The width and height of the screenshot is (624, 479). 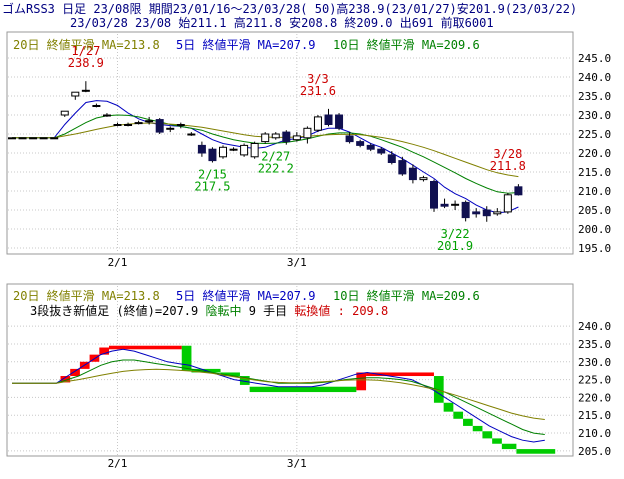 I want to click on y-tick-label: 245.0, so click(x=594, y=58).